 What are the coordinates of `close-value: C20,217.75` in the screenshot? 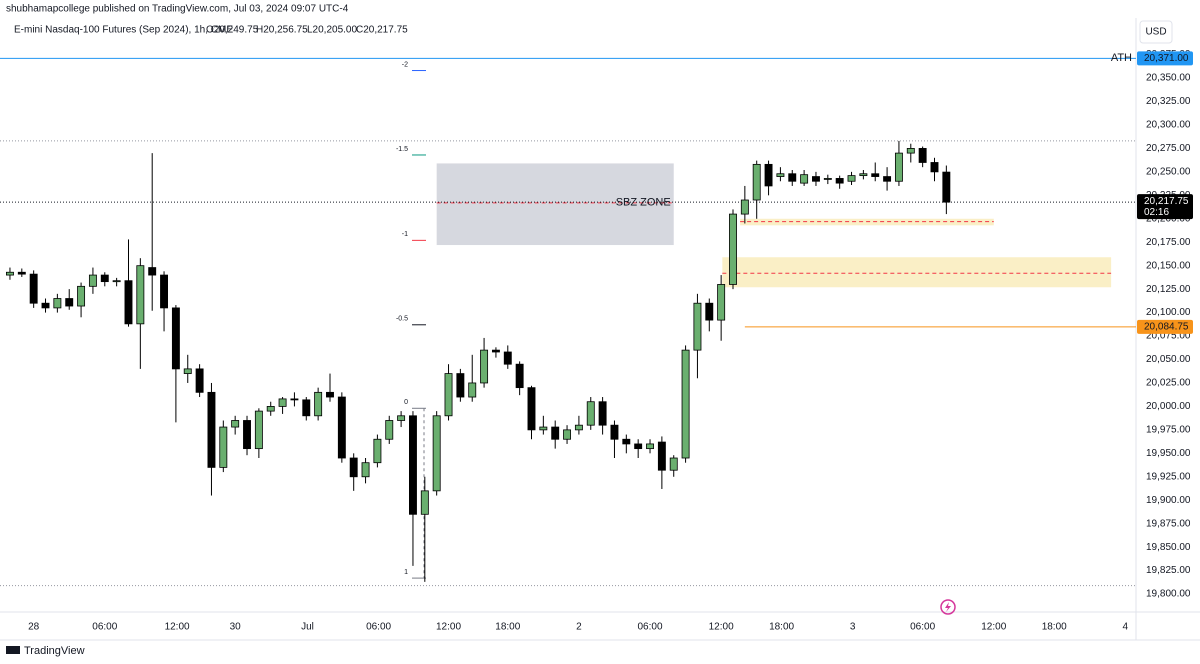 It's located at (382, 30).